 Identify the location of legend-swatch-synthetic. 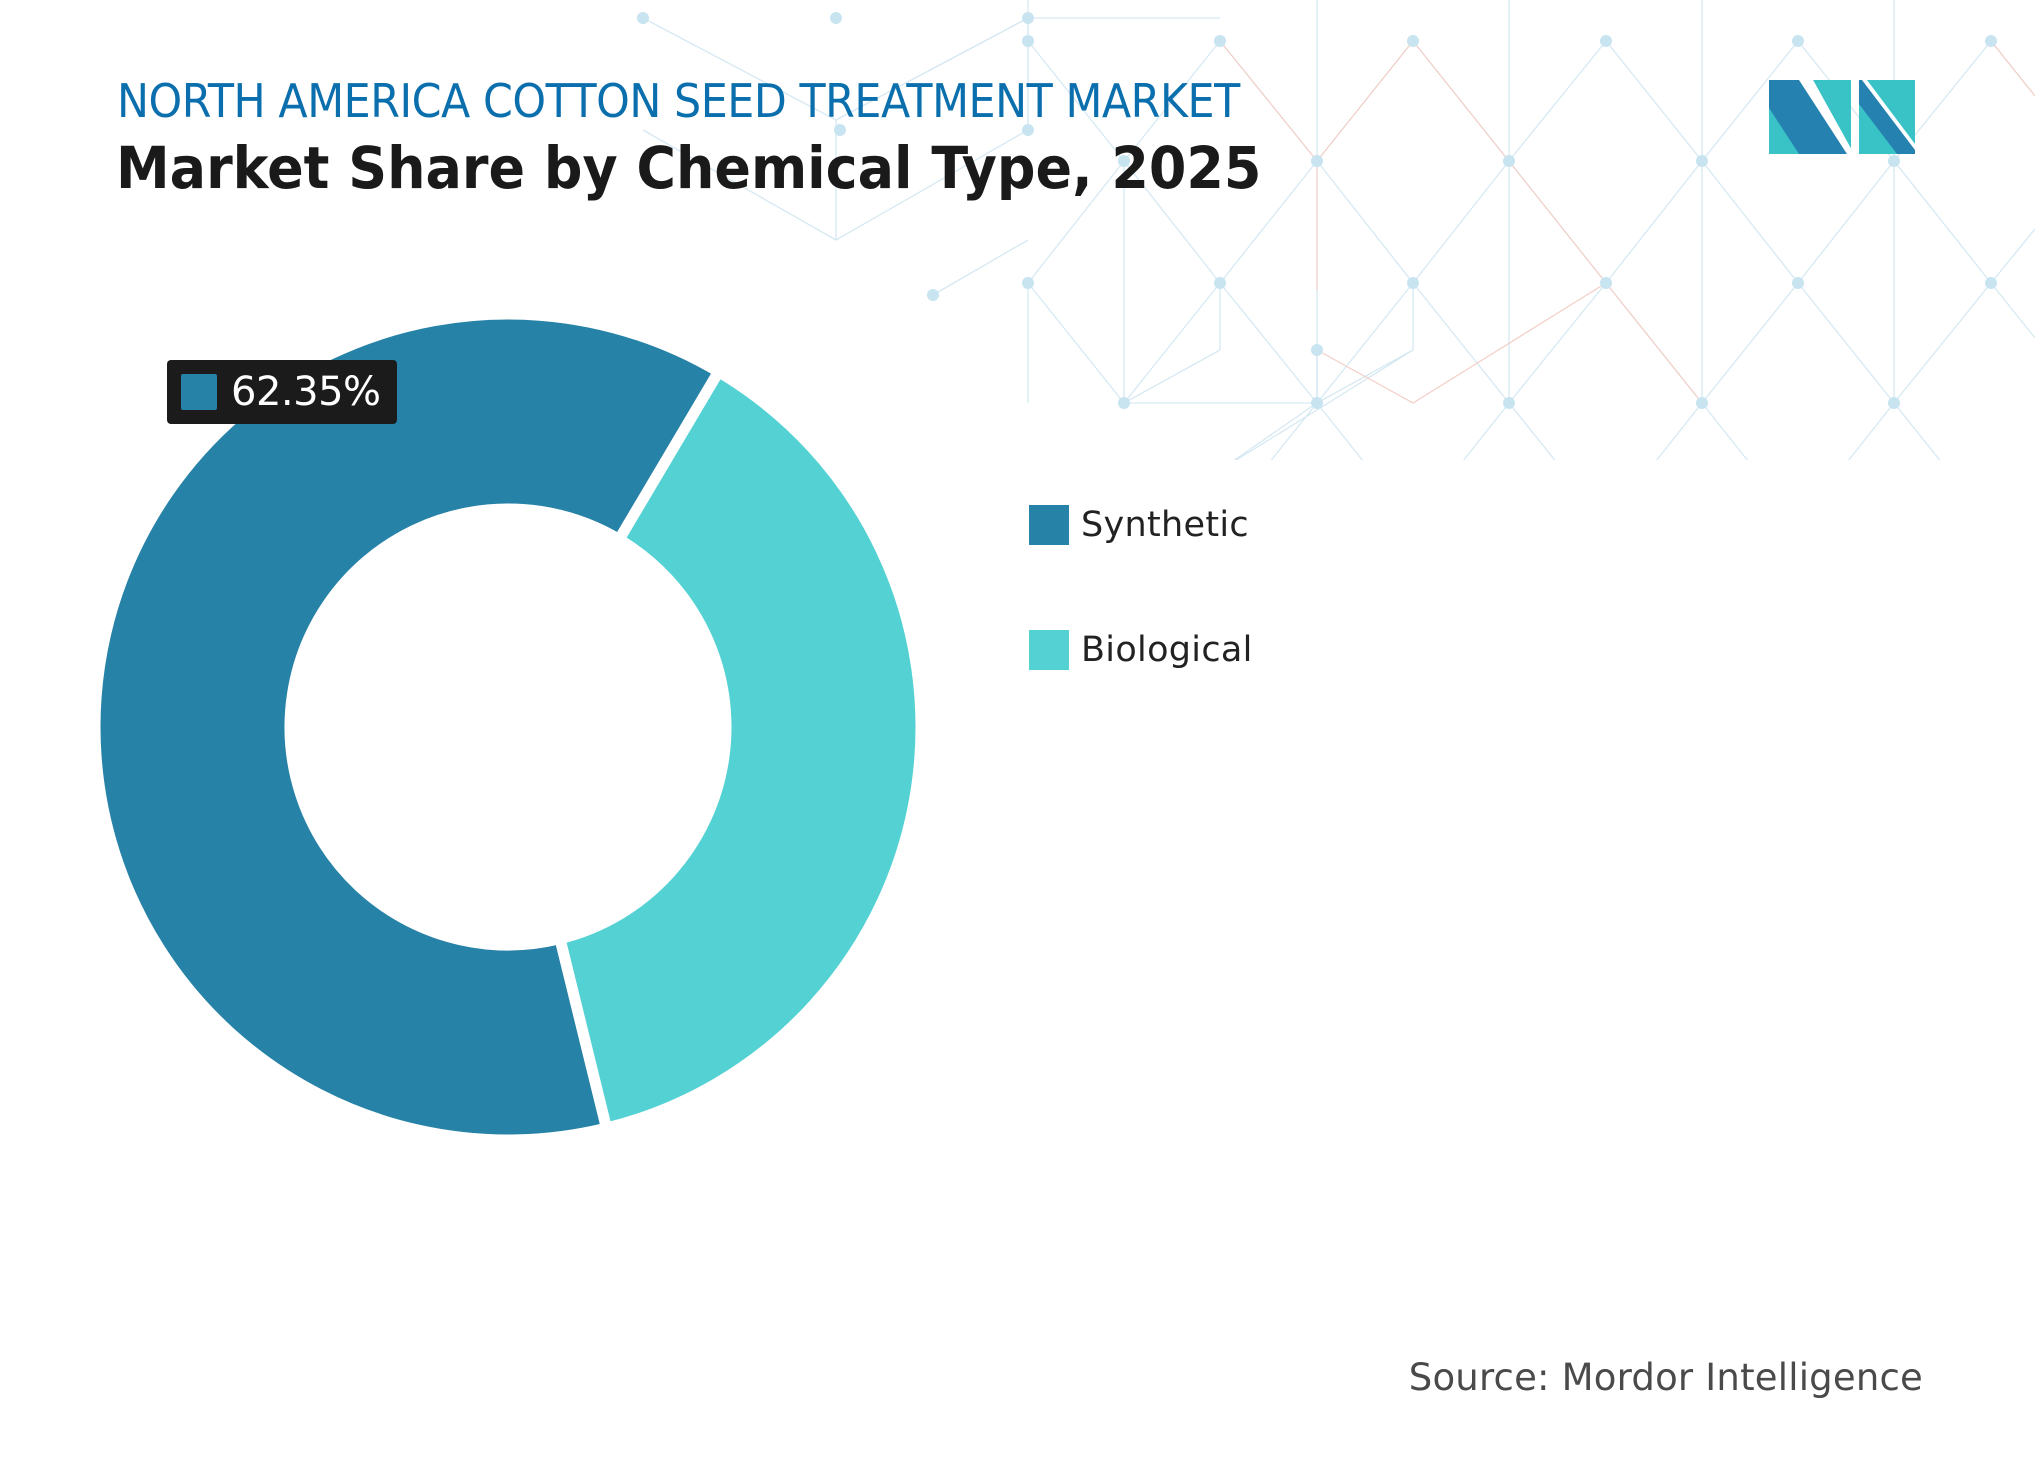
(1049, 525).